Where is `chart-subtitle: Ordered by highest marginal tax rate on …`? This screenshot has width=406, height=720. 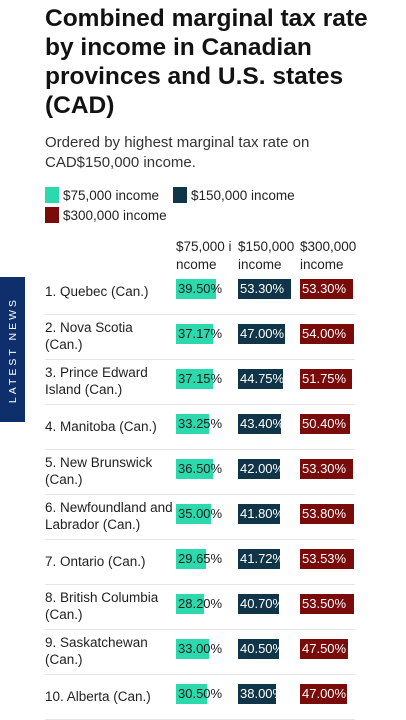 chart-subtitle: Ordered by highest marginal tax rate on … is located at coordinates (177, 152).